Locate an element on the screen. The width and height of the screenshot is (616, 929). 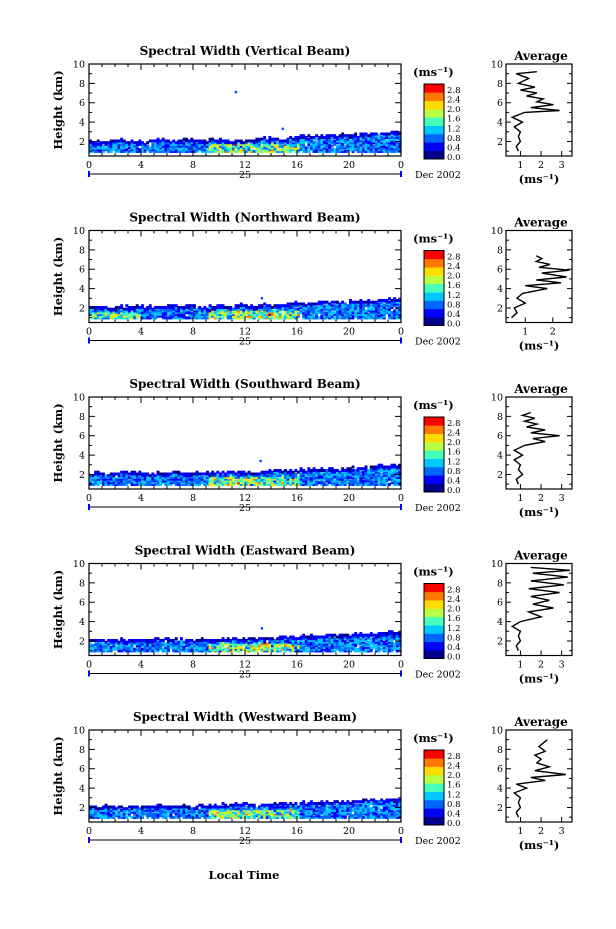
colorbar-tick: 2.0 is located at coordinates (454, 110).